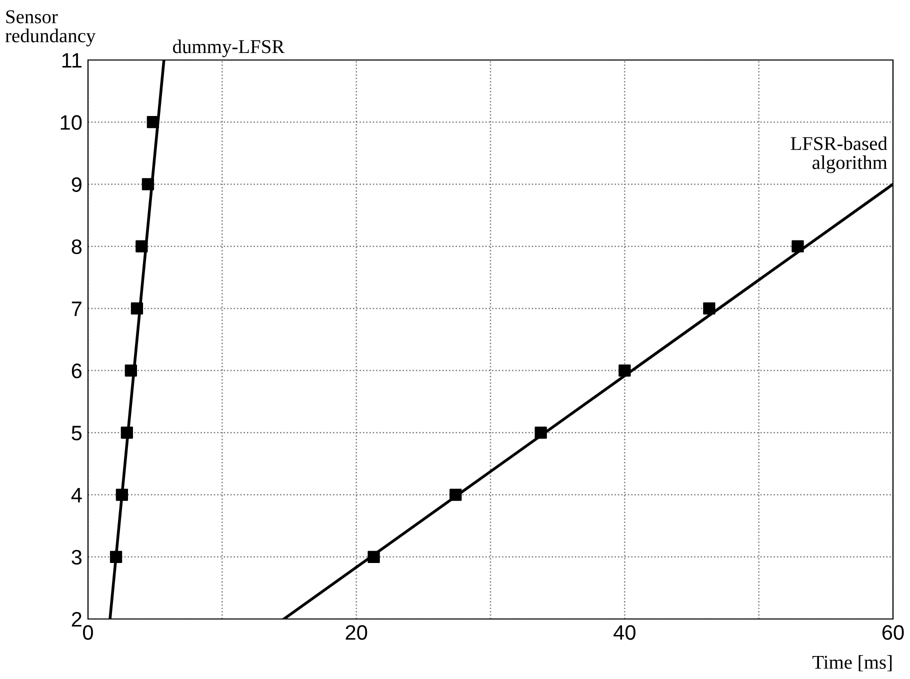  Describe the element at coordinates (76, 495) in the screenshot. I see `y-tick-label: 4` at that location.